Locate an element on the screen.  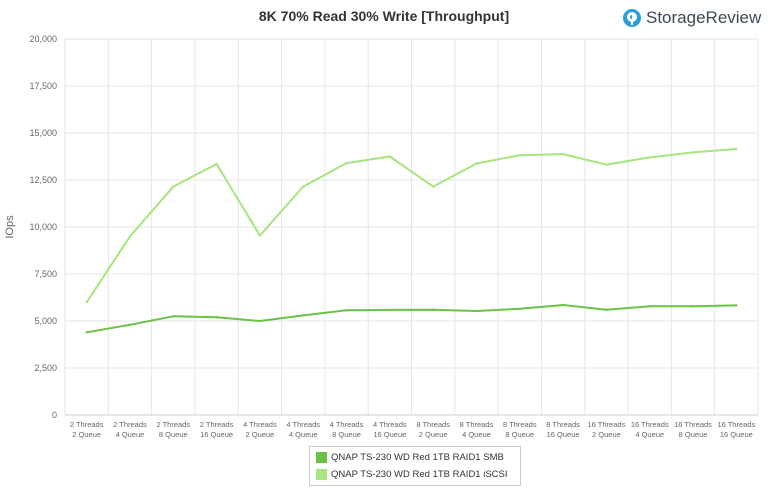
x-tick-label: 4 Threads 8 Queue is located at coordinates (347, 429).